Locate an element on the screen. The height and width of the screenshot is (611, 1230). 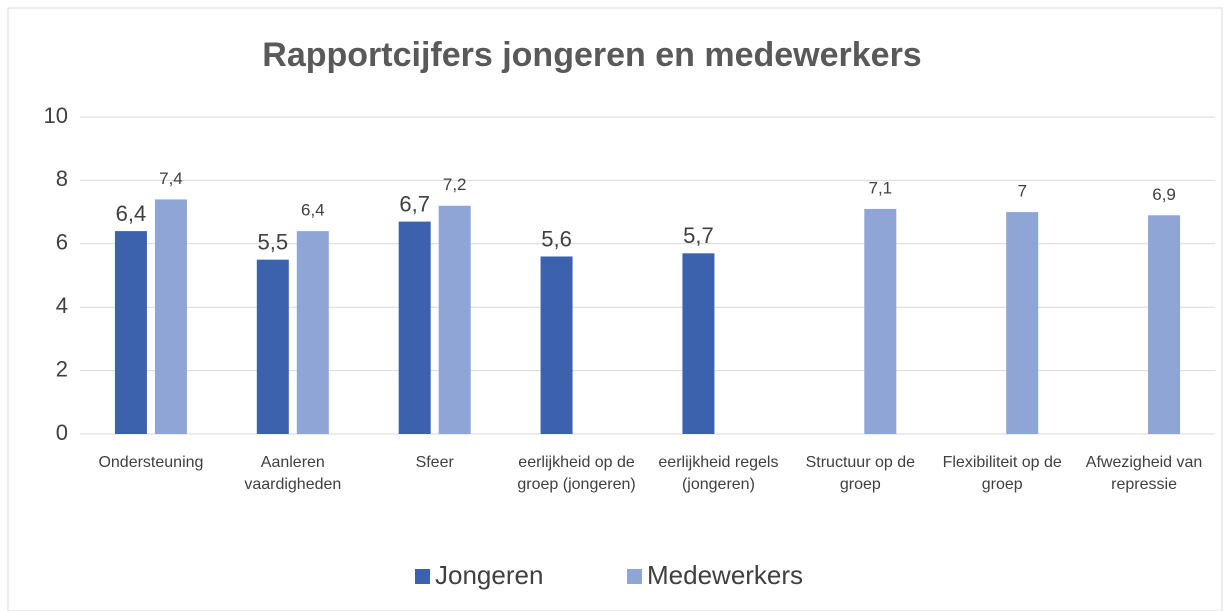
y-tick-label: 2 is located at coordinates (62, 368).